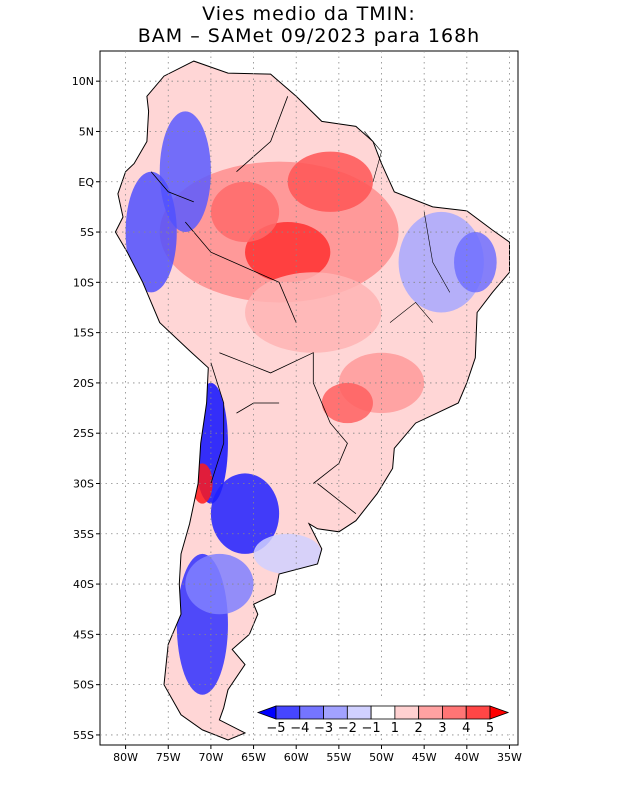 The height and width of the screenshot is (800, 618). What do you see at coordinates (86, 131) in the screenshot?
I see `lat-tick-label: 5N` at bounding box center [86, 131].